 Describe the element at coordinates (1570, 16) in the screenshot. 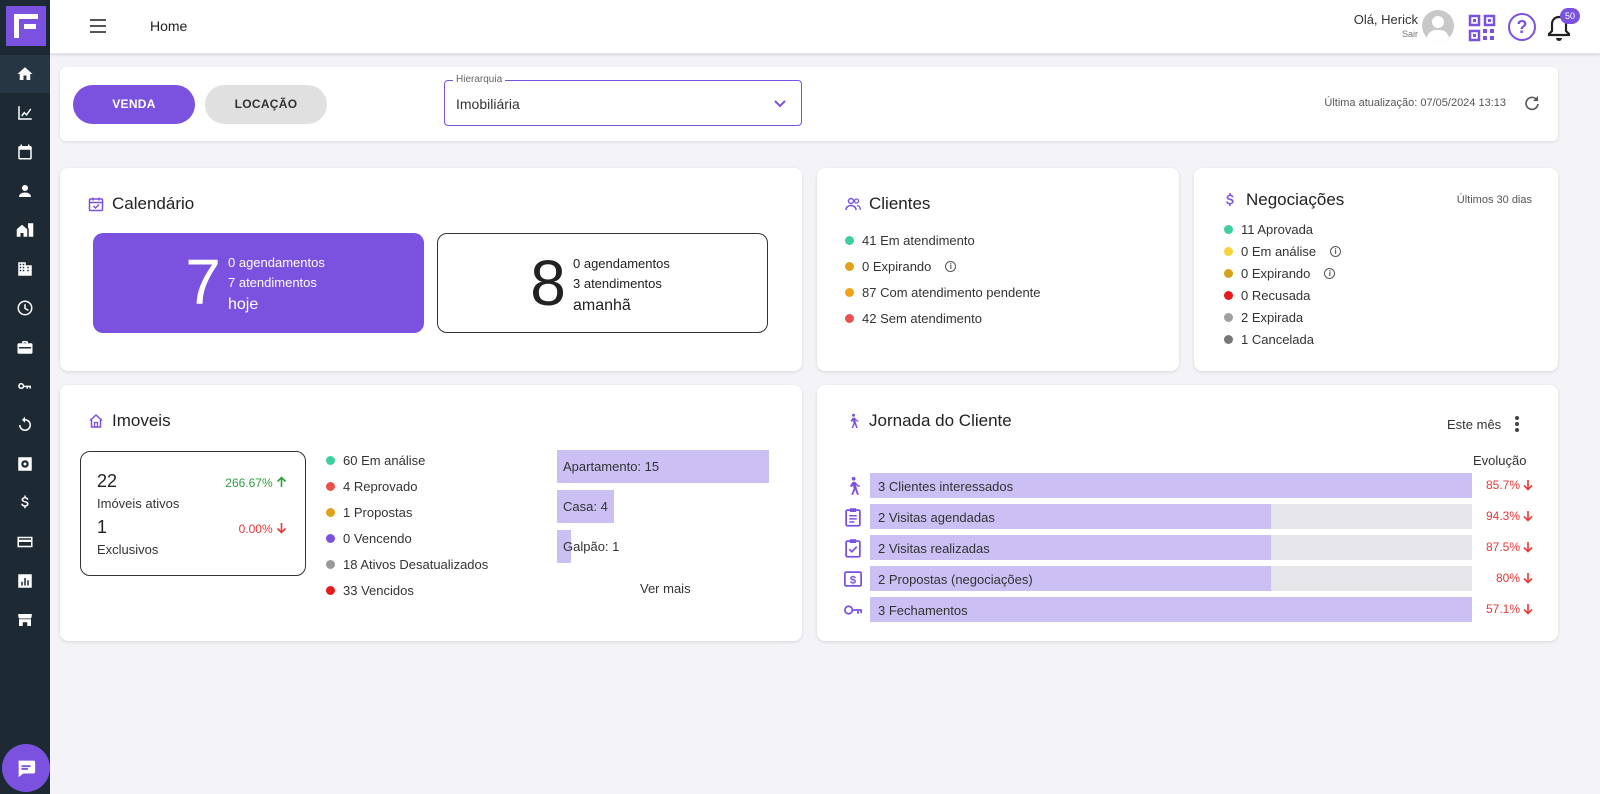

I see `notification-badge: 50` at that location.